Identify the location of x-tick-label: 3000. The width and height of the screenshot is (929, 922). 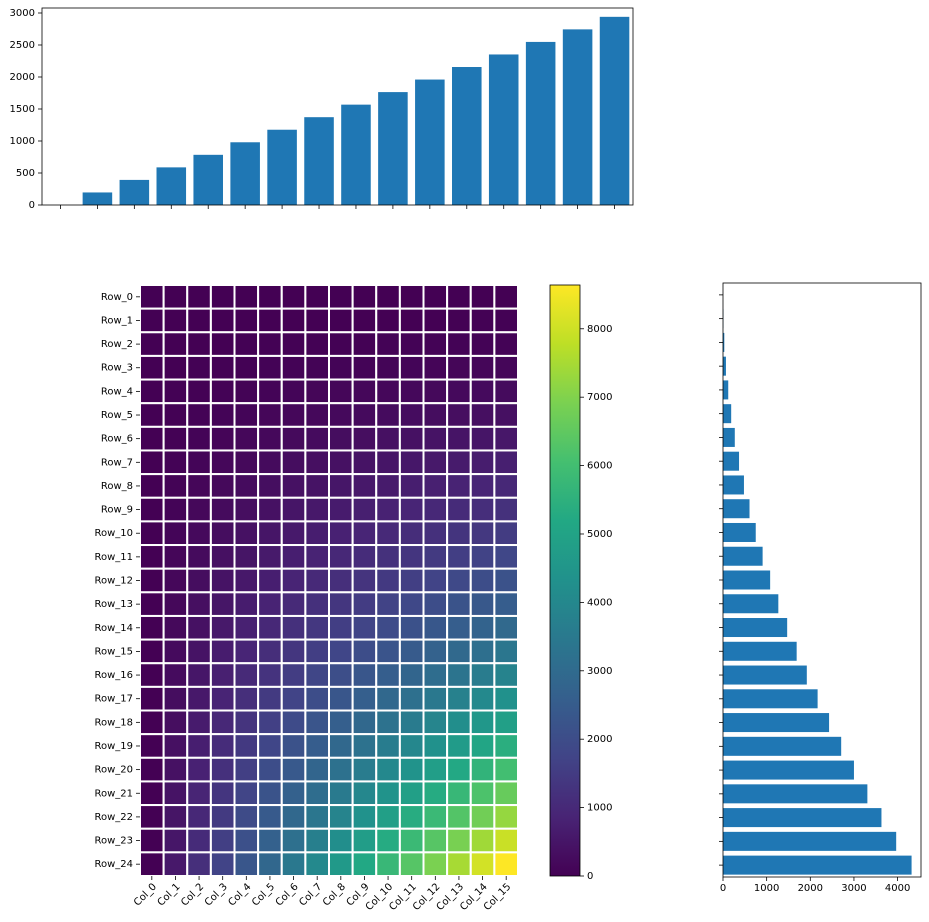
(853, 888).